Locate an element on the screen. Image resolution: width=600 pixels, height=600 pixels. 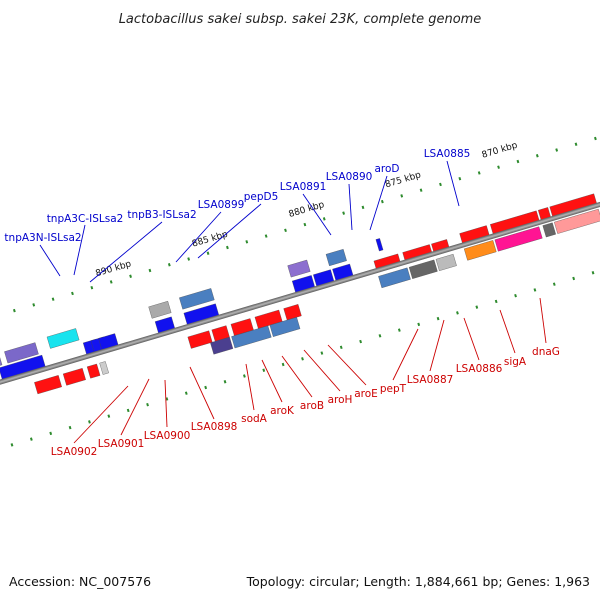
gene-label-LSA0900: LSA0900 is located at coordinates (167, 436).